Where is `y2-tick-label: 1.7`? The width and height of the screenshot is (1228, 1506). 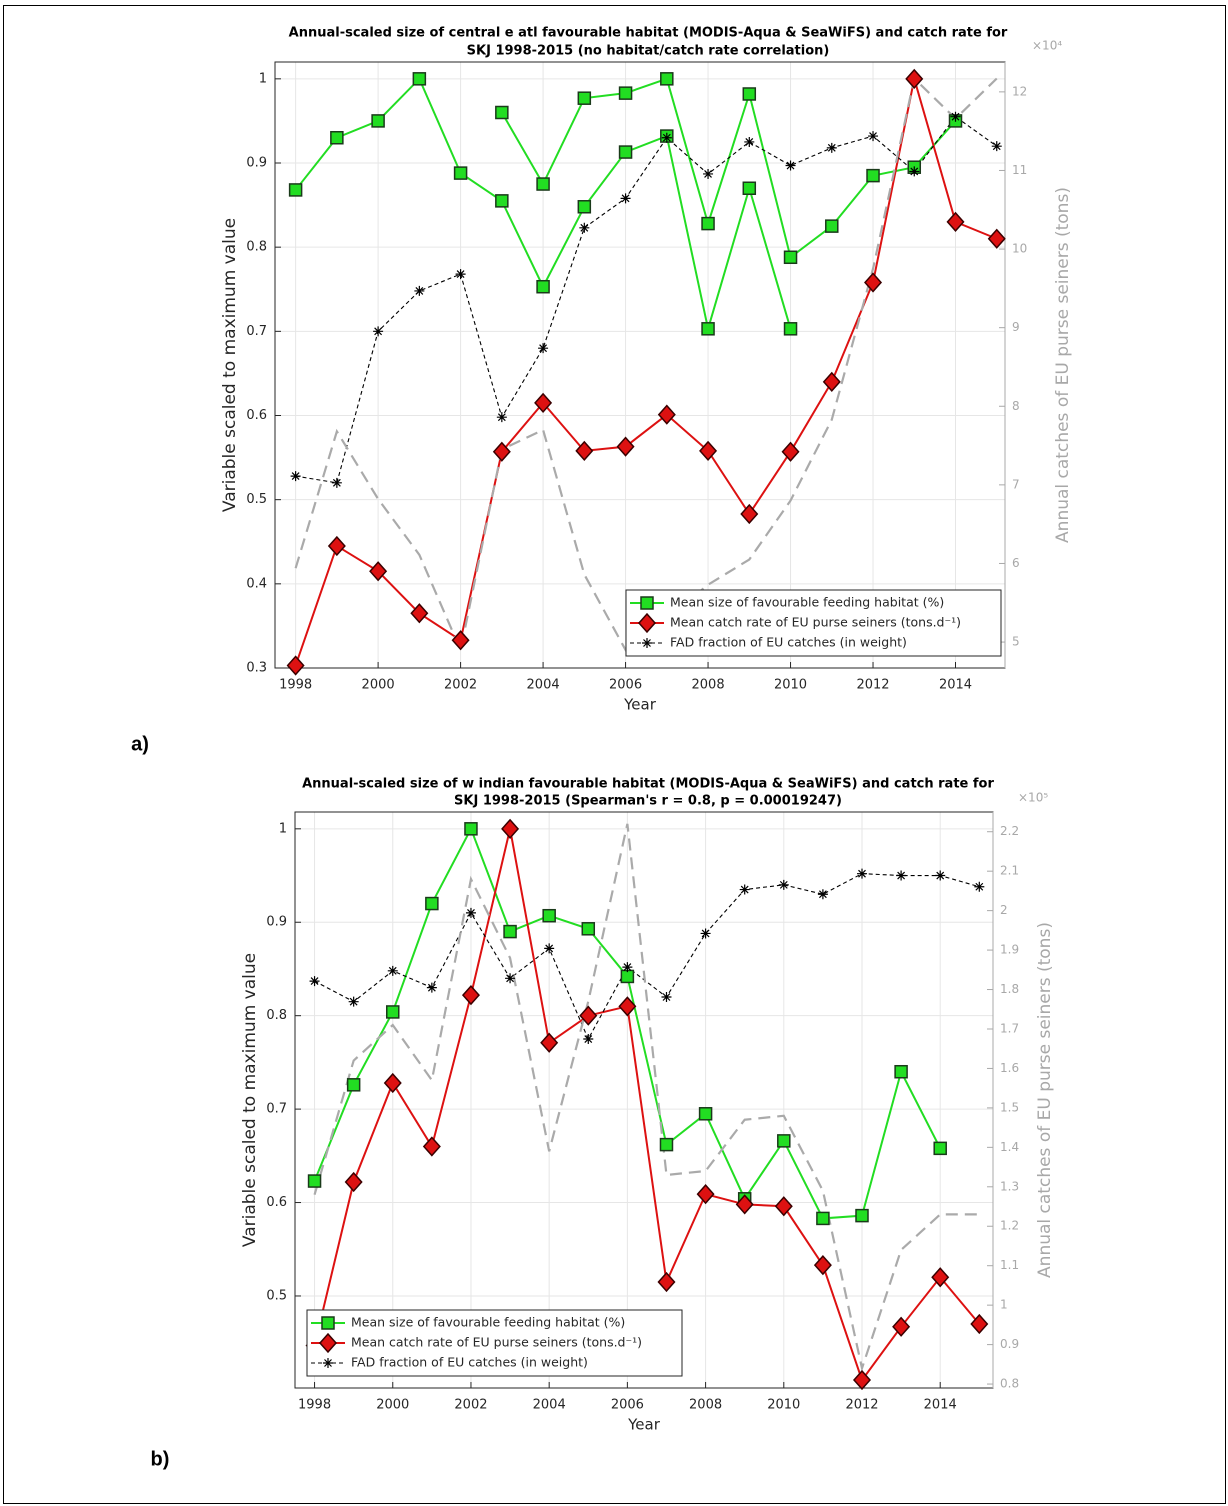 y2-tick-label: 1.7 is located at coordinates (1009, 1028).